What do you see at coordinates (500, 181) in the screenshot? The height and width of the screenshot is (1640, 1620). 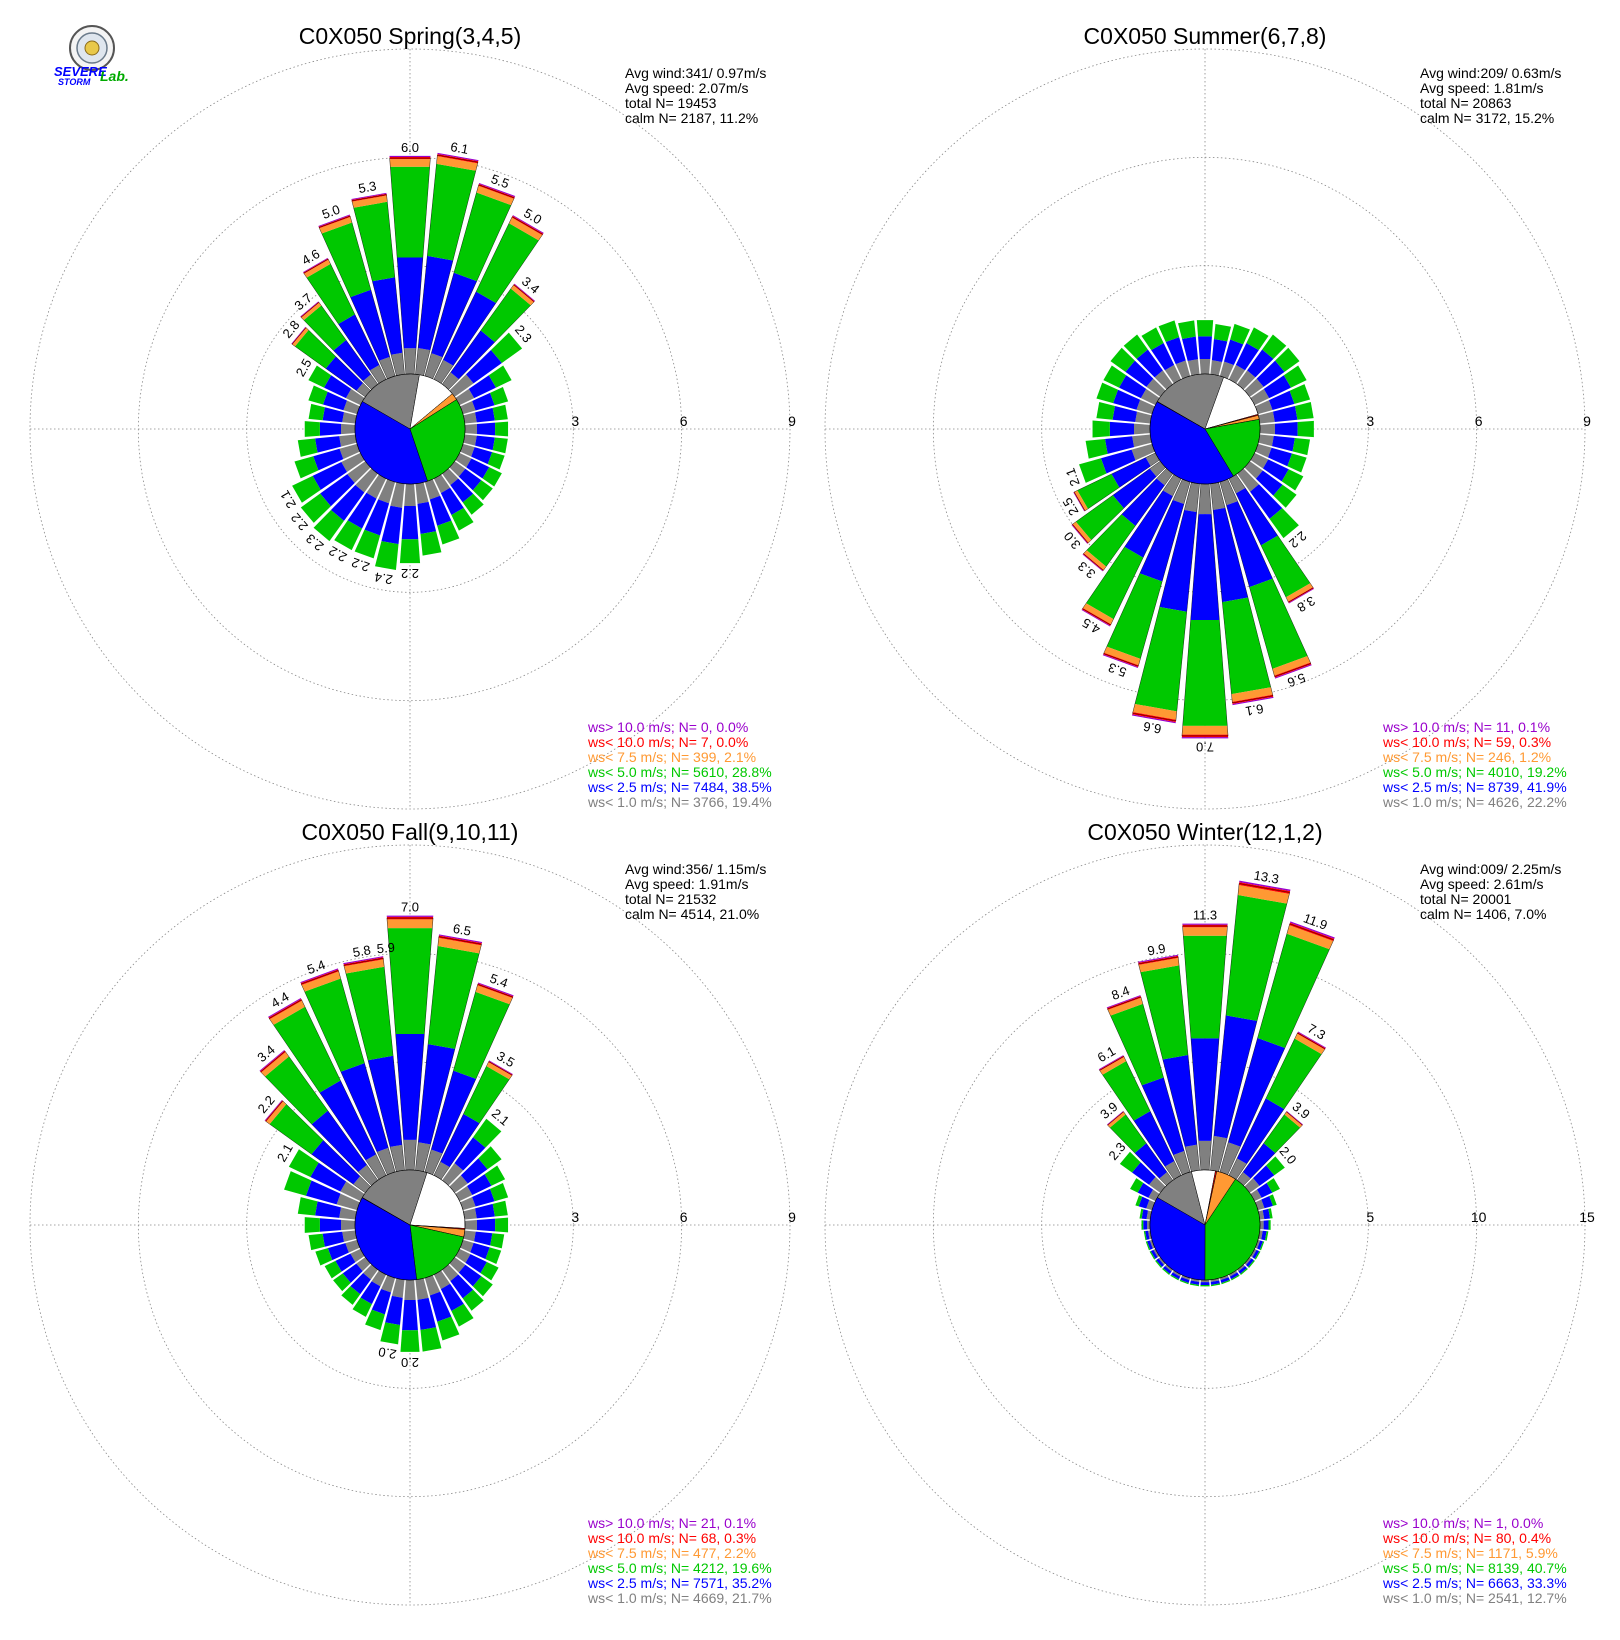 I see `bar-total-label: 5.5` at bounding box center [500, 181].